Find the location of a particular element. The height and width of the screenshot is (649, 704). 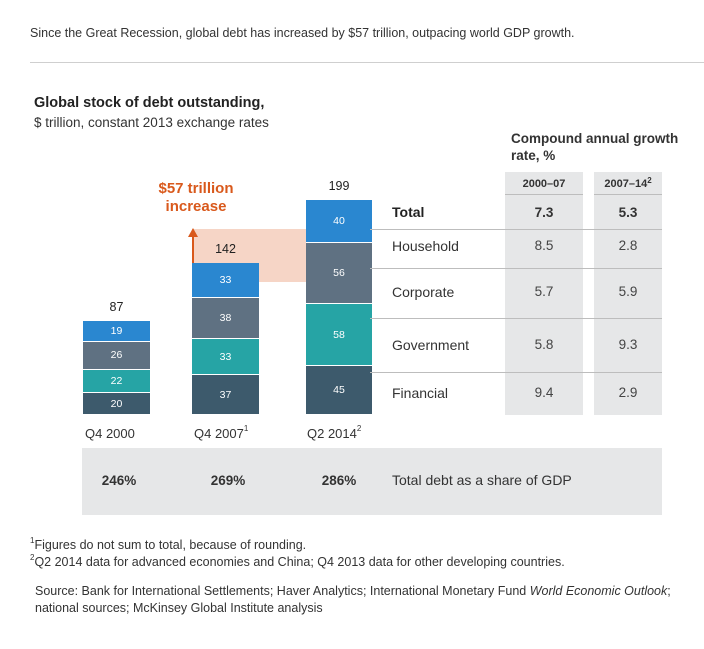

growth-government-2000-07: 5.8 is located at coordinates (544, 344).